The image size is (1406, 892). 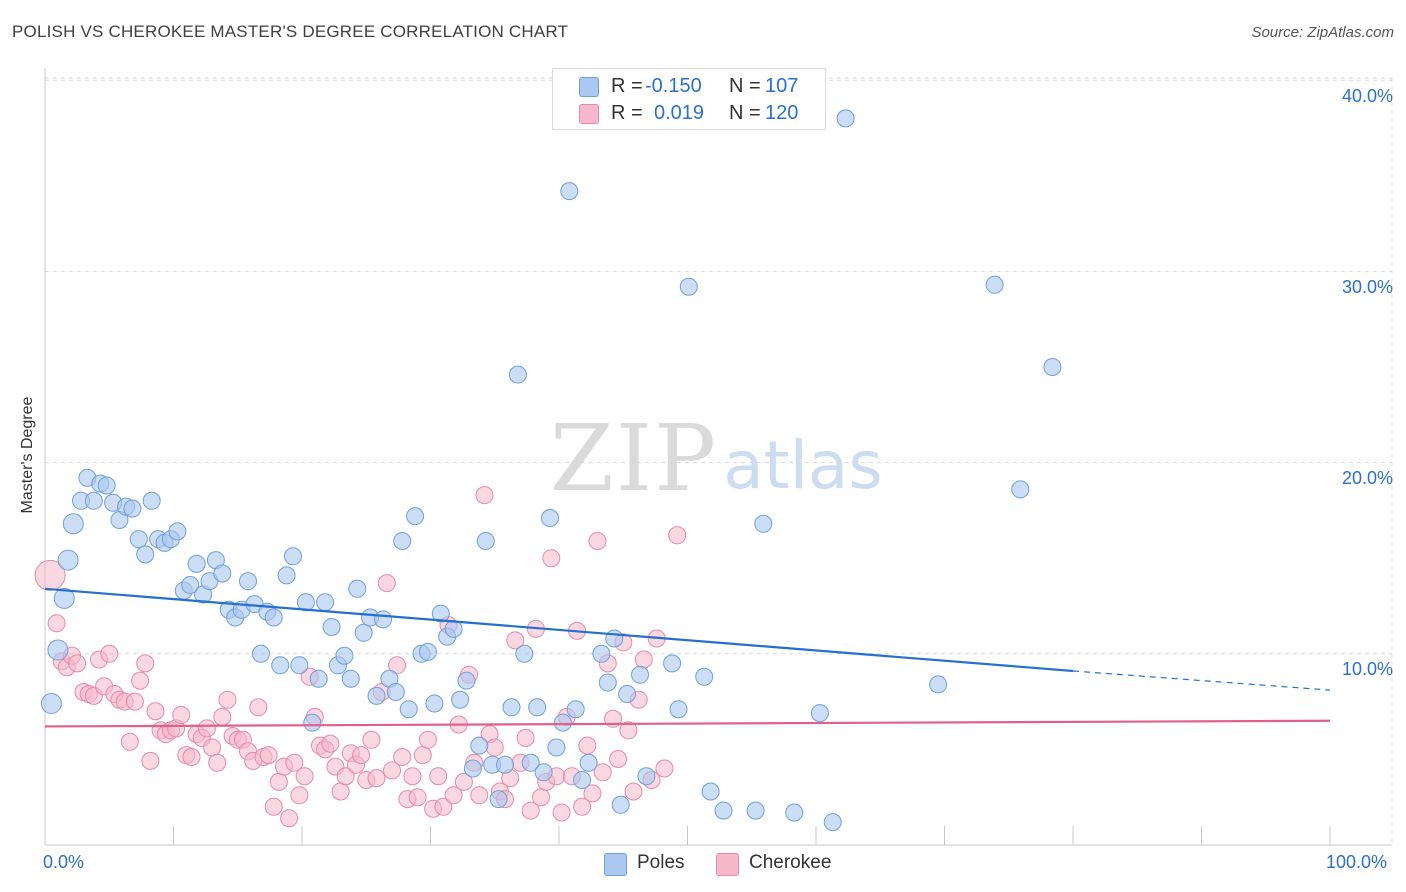 What do you see at coordinates (661, 862) in the screenshot?
I see `legend-label-poles: Poles` at bounding box center [661, 862].